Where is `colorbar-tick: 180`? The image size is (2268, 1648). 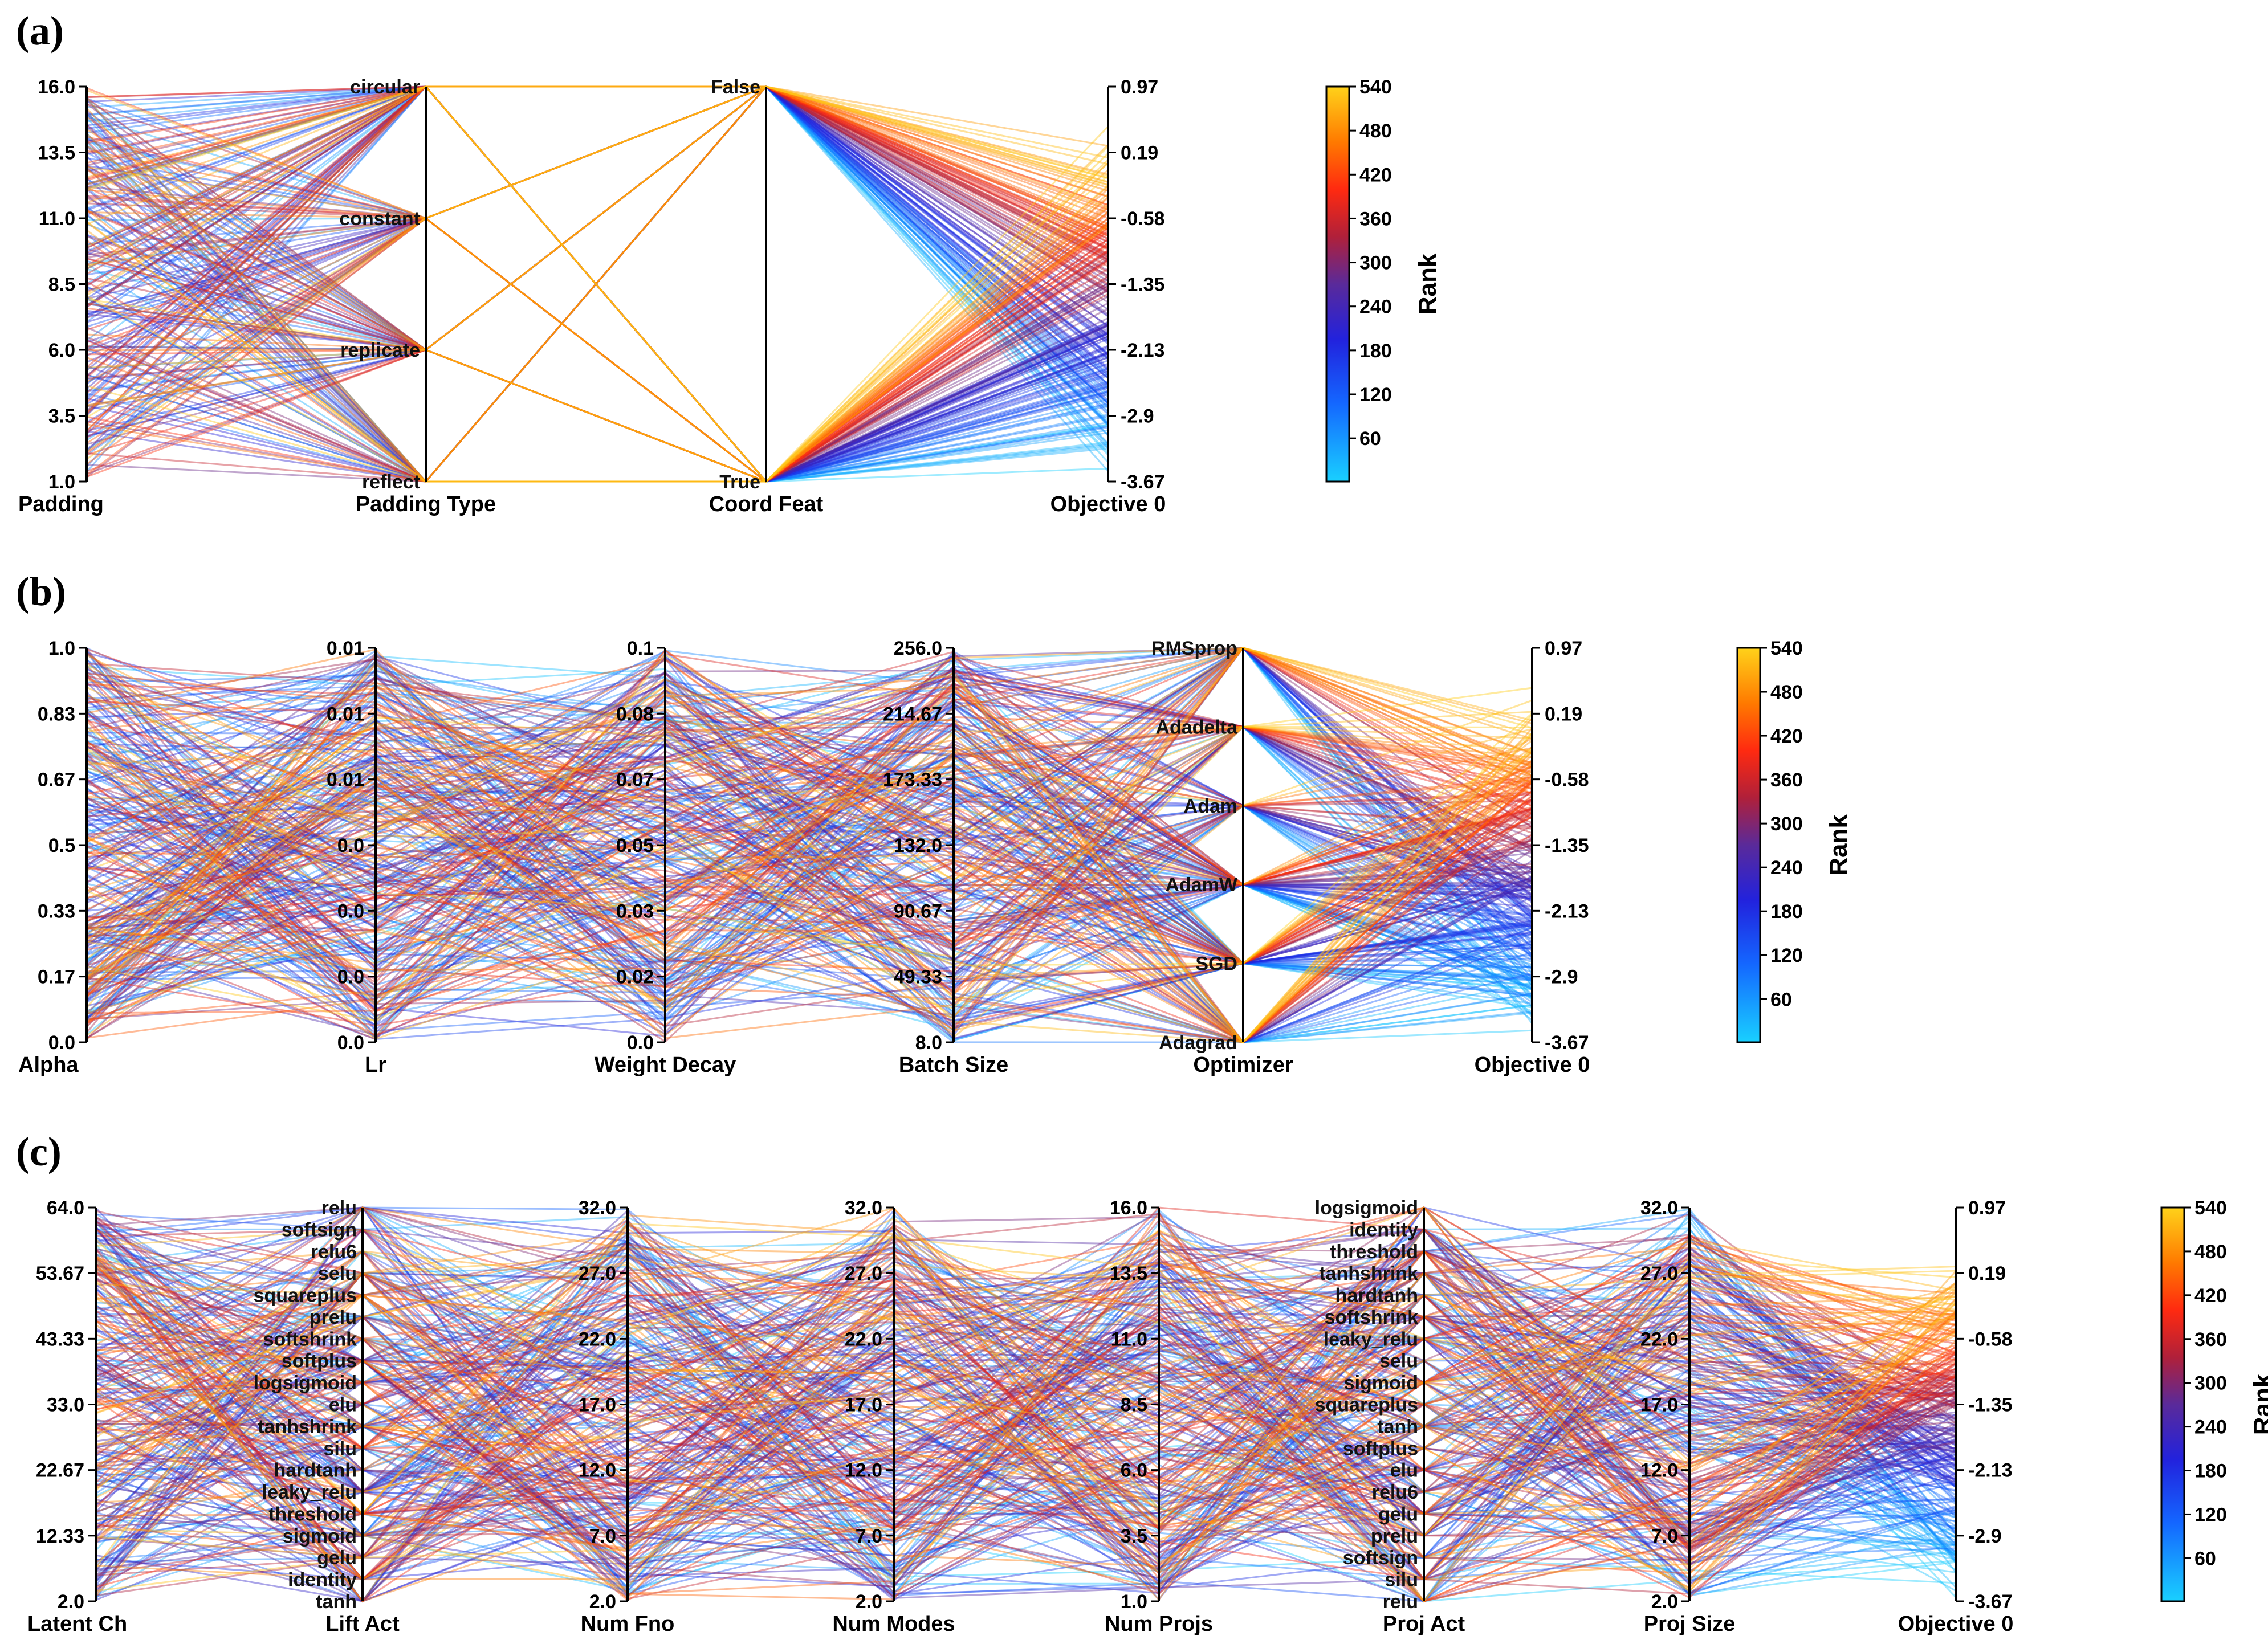
colorbar-tick: 180 is located at coordinates (1781, 912).